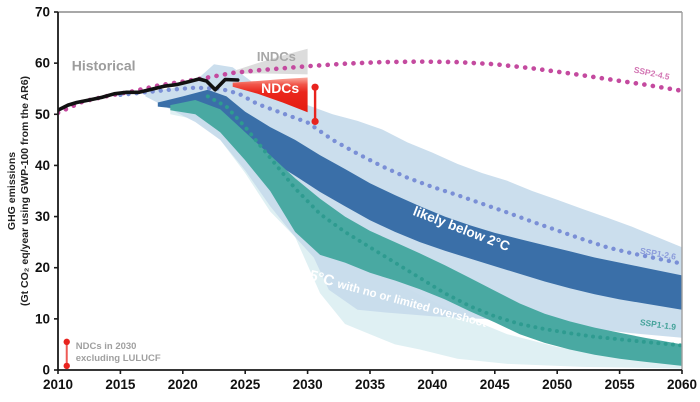 The width and height of the screenshot is (700, 402). What do you see at coordinates (46, 370) in the screenshot?
I see `y-tick-label: 0` at bounding box center [46, 370].